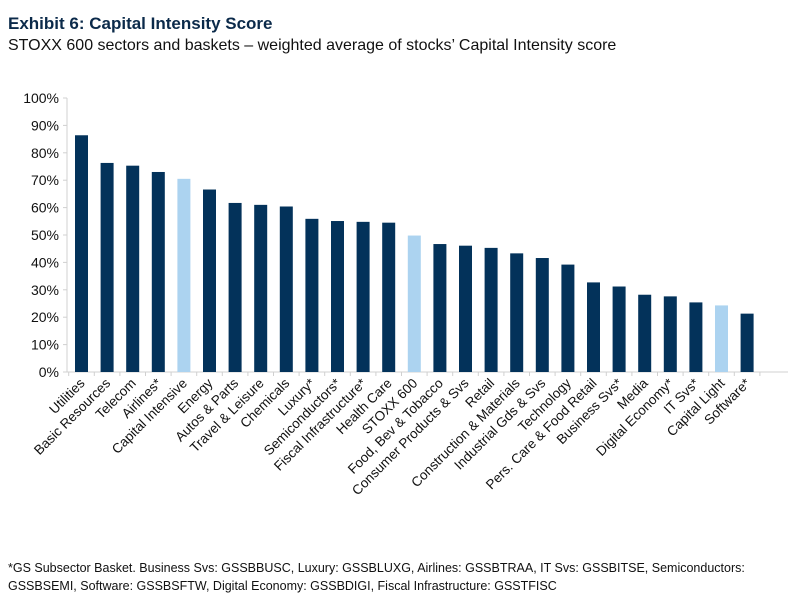 This screenshot has width=792, height=597. What do you see at coordinates (45, 290) in the screenshot?
I see `y-tick-label: 30%` at bounding box center [45, 290].